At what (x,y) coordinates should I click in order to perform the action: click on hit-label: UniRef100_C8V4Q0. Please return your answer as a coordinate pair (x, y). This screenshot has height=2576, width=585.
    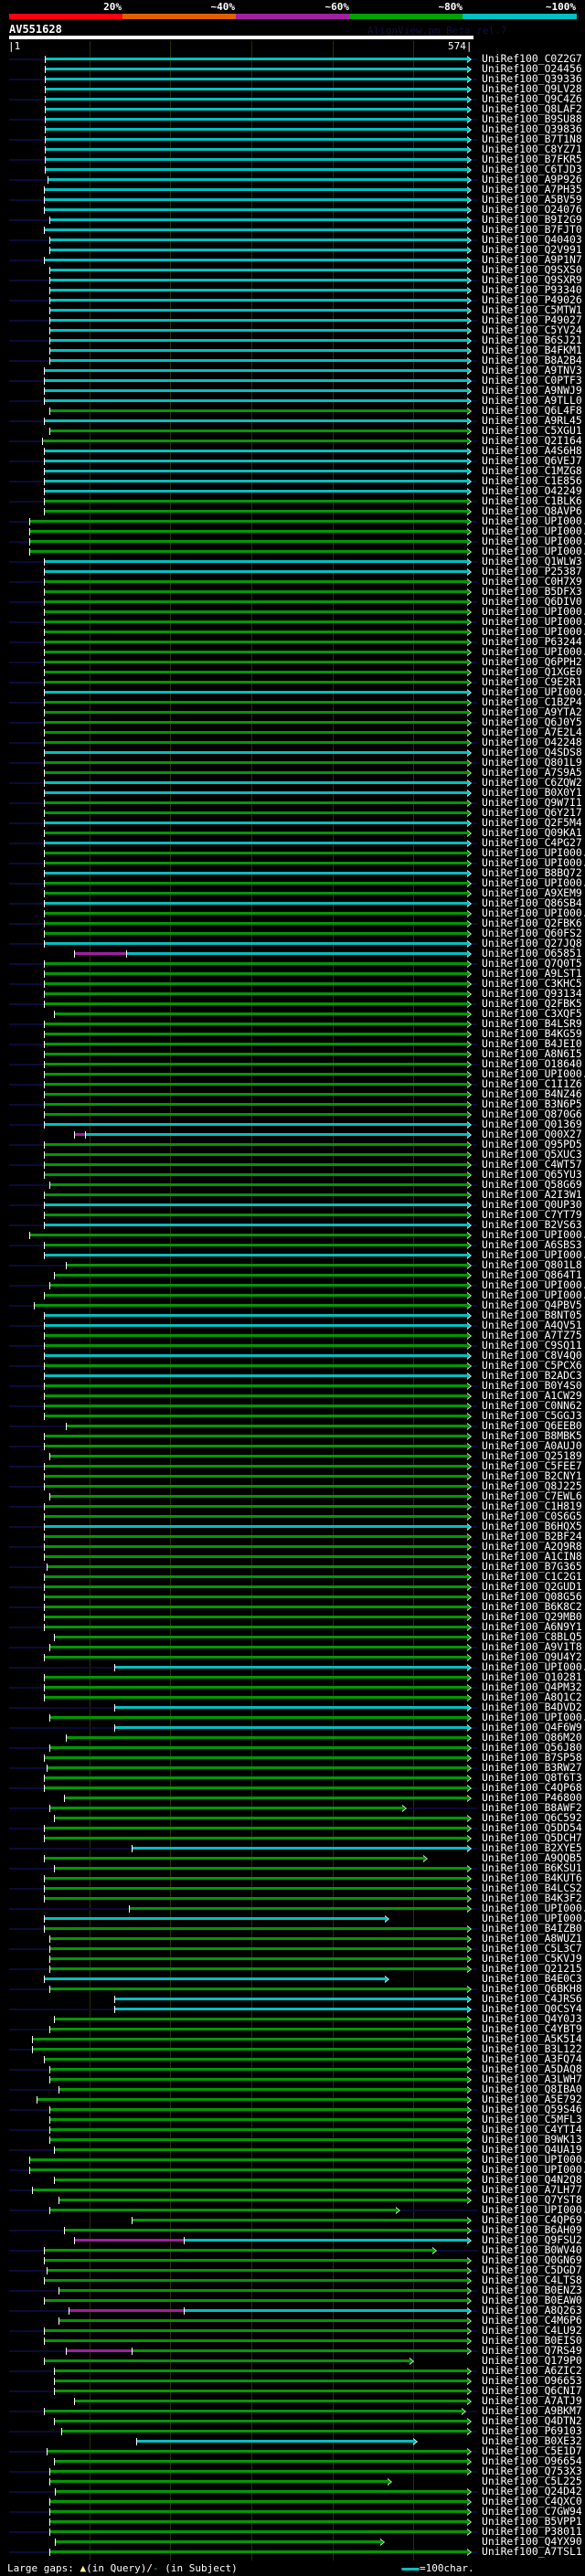
    Looking at the image, I should click on (532, 1355).